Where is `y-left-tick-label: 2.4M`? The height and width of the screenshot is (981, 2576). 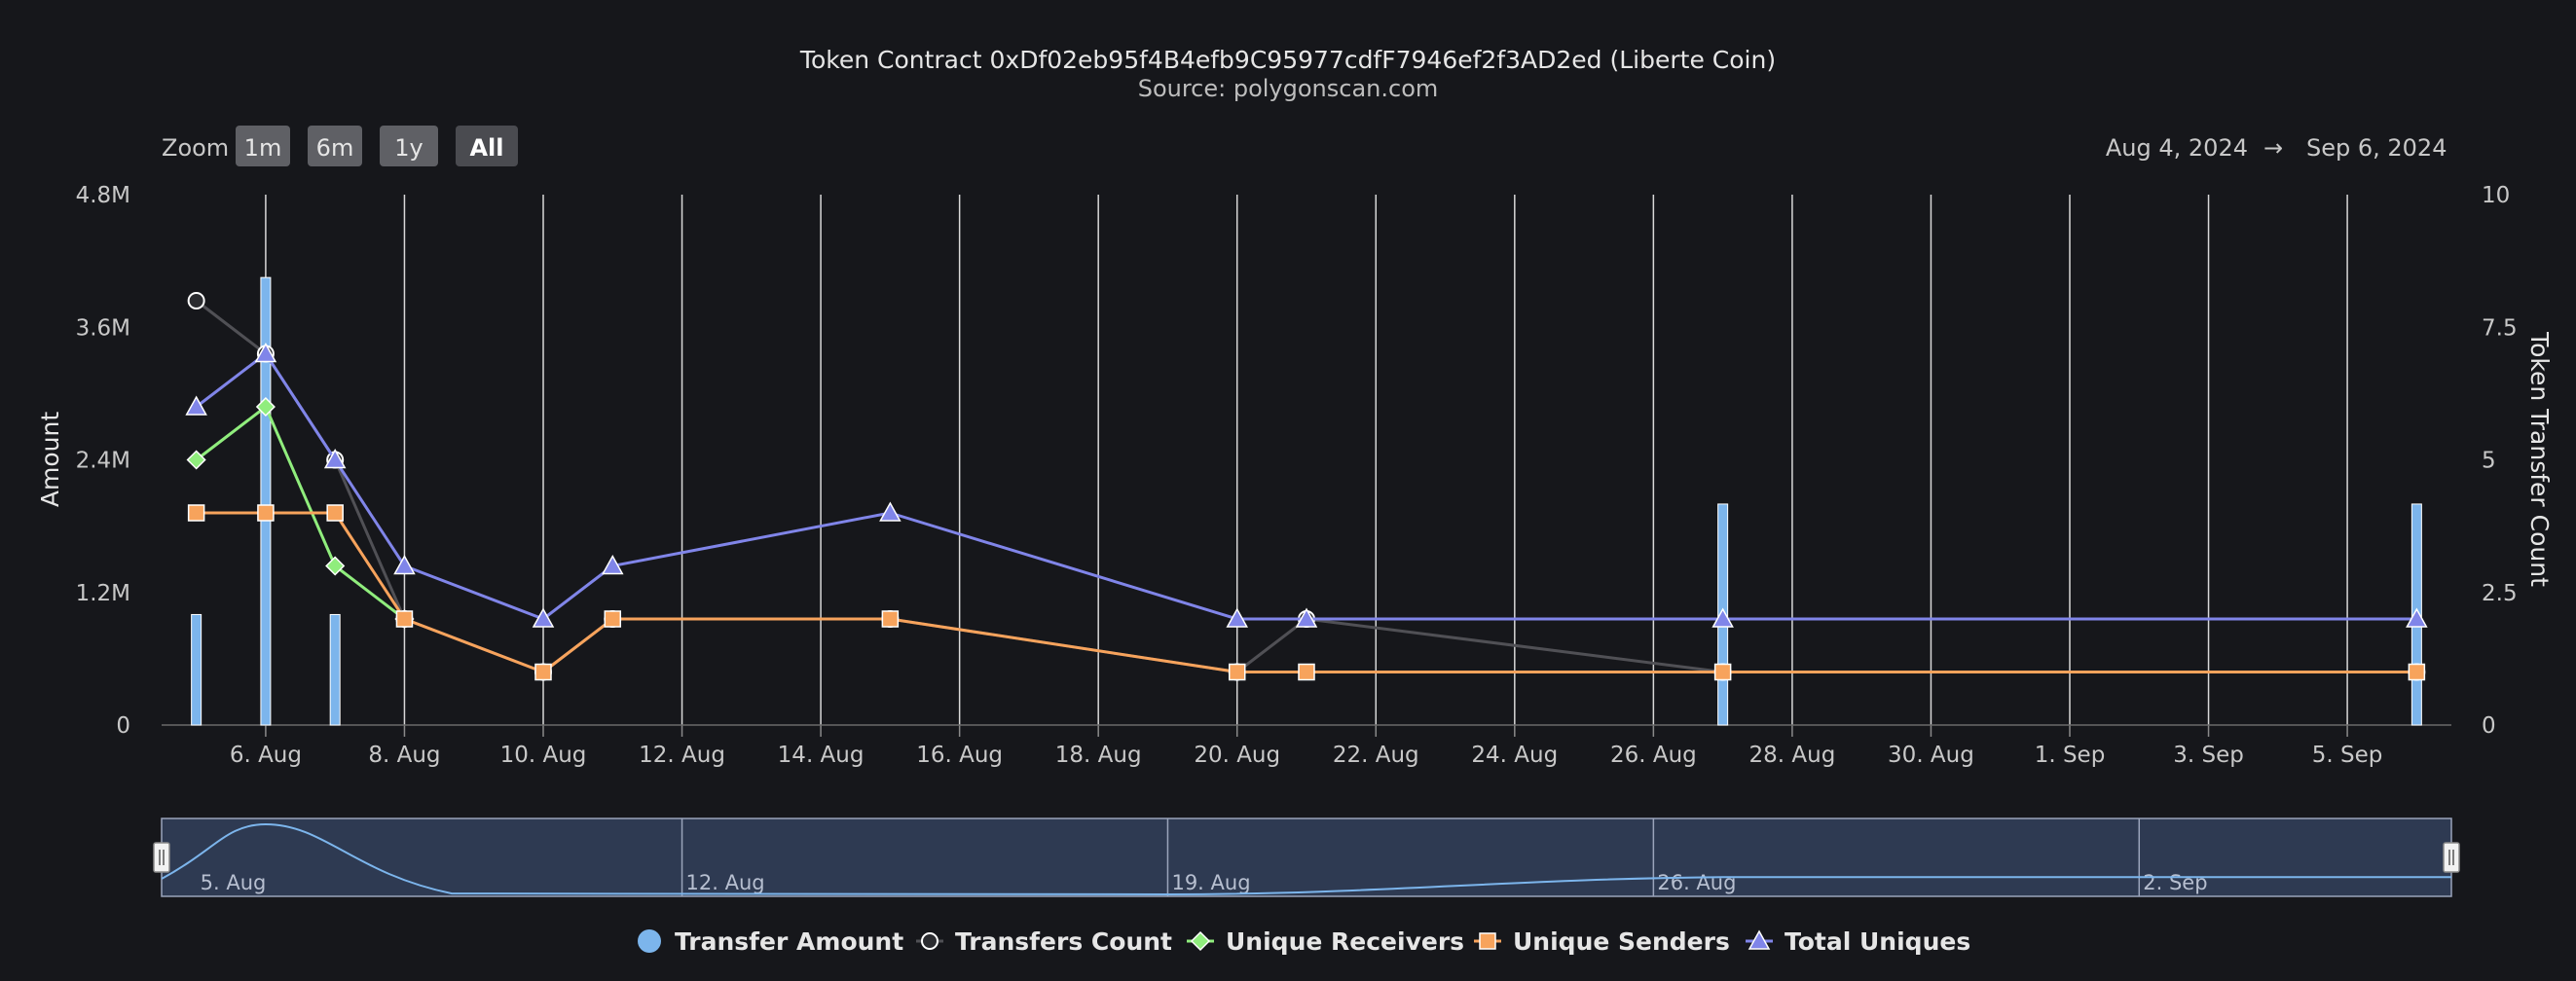
y-left-tick-label: 2.4M is located at coordinates (103, 461).